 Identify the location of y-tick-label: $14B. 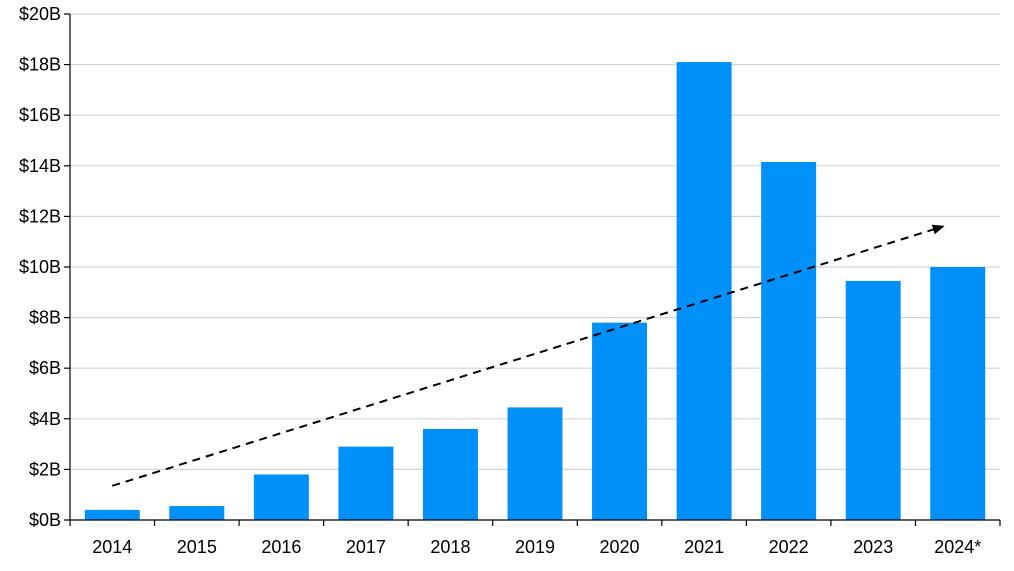
(40, 166).